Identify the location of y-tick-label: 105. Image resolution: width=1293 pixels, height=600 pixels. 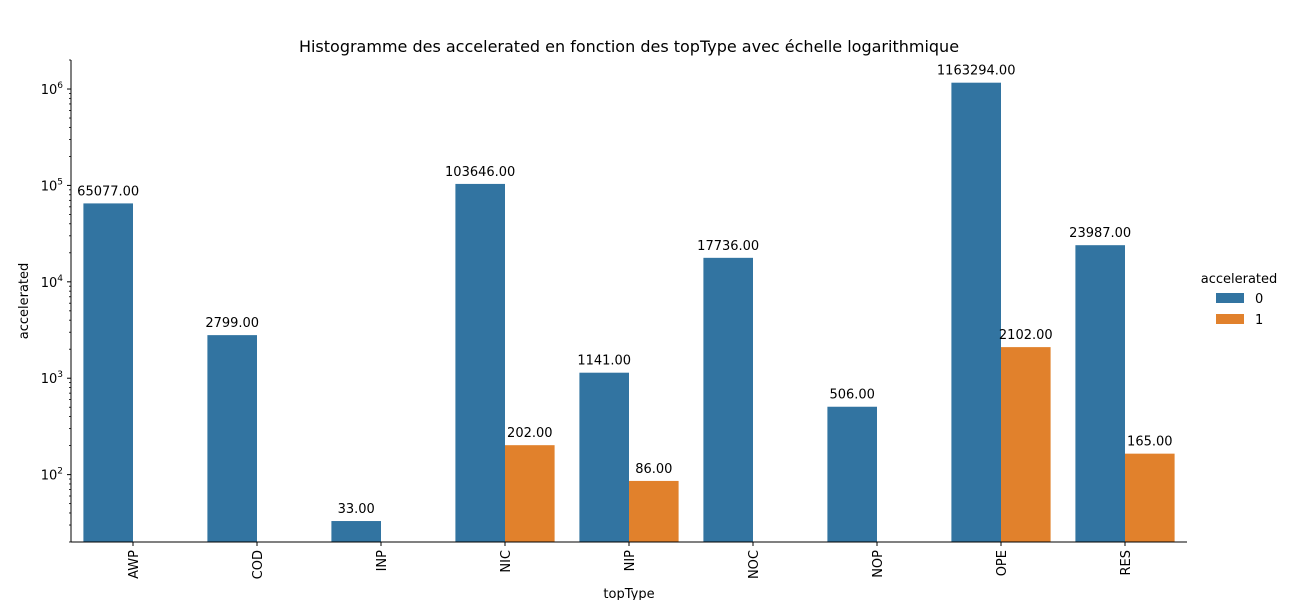
(52, 185).